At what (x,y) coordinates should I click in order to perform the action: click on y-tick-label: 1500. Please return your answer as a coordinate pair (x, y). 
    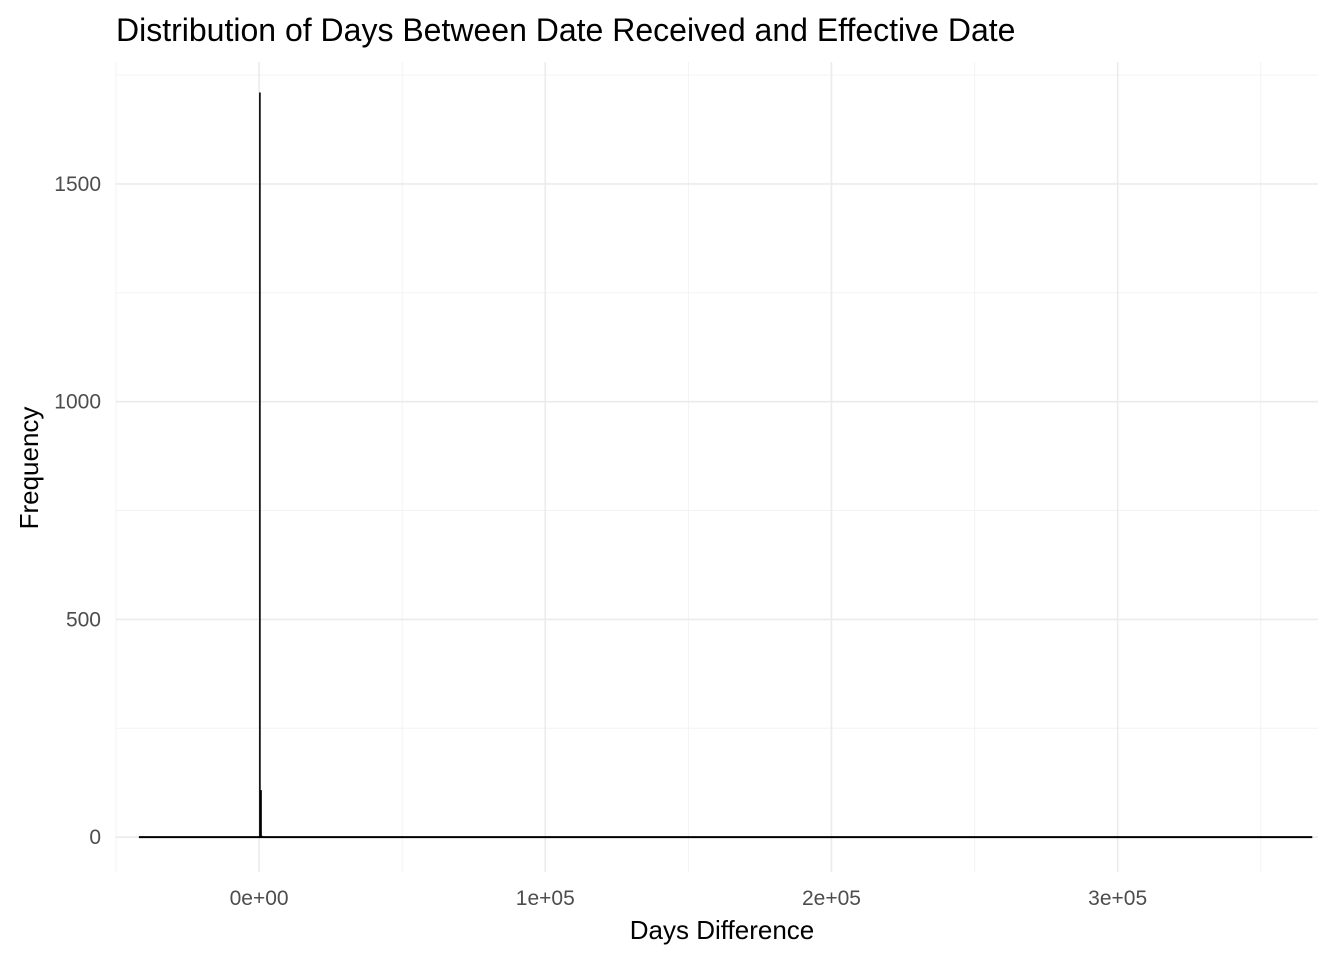
    Looking at the image, I should click on (77, 184).